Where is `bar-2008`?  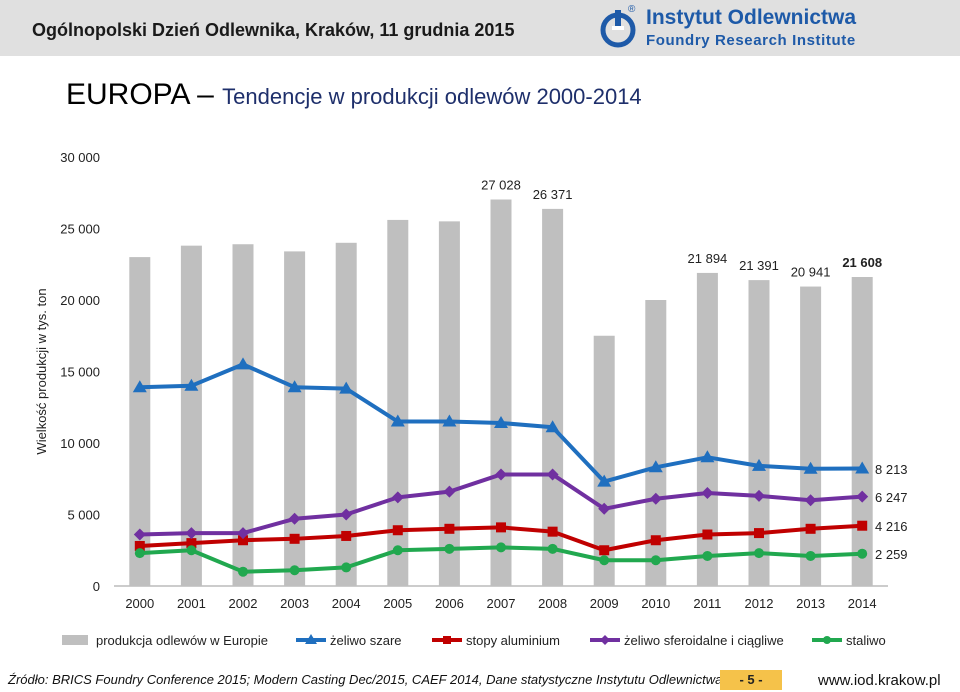 bar-2008 is located at coordinates (553, 397).